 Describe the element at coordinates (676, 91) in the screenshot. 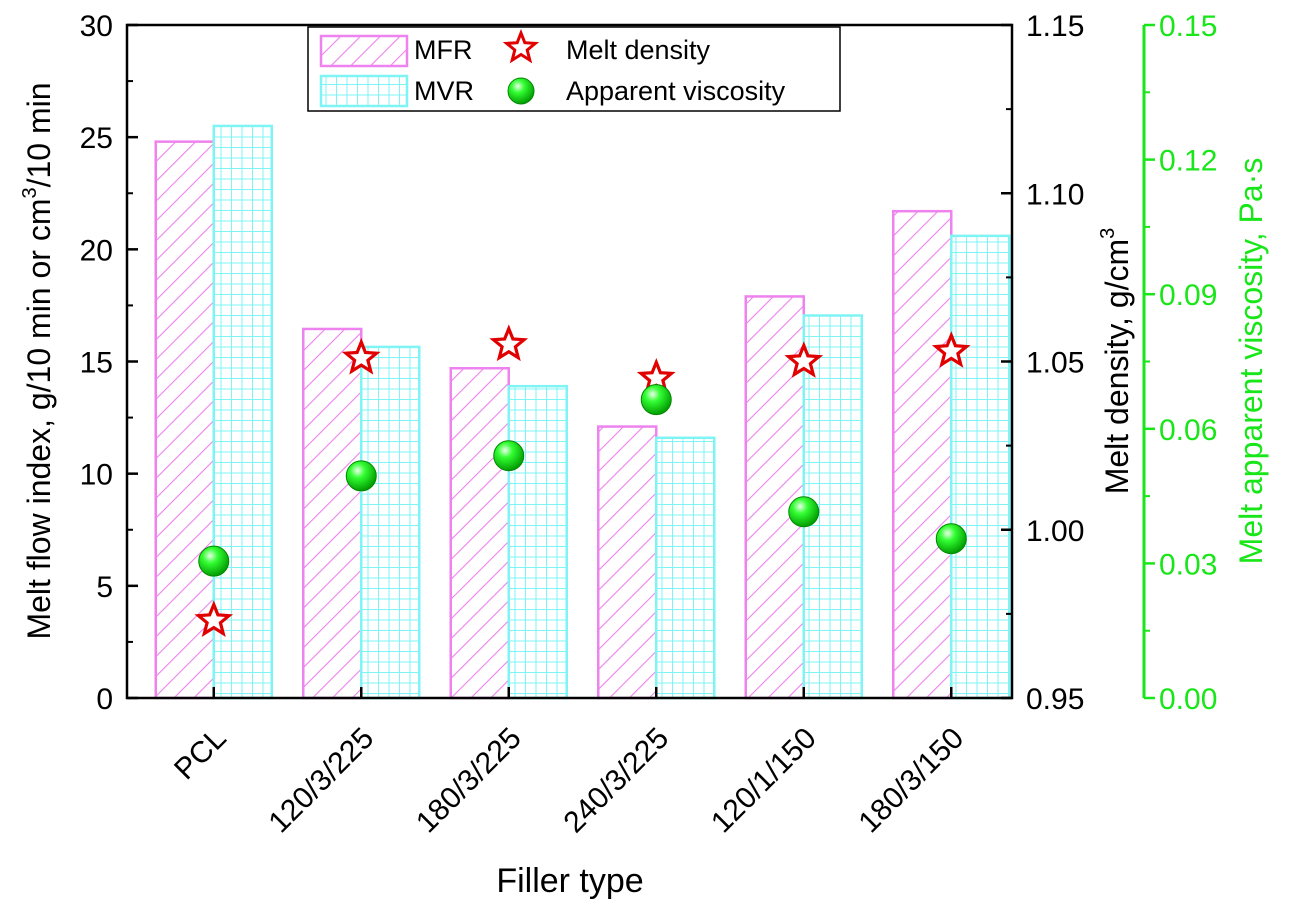

I see `legend-label-apparent-viscosity: Apparent viscosity` at that location.